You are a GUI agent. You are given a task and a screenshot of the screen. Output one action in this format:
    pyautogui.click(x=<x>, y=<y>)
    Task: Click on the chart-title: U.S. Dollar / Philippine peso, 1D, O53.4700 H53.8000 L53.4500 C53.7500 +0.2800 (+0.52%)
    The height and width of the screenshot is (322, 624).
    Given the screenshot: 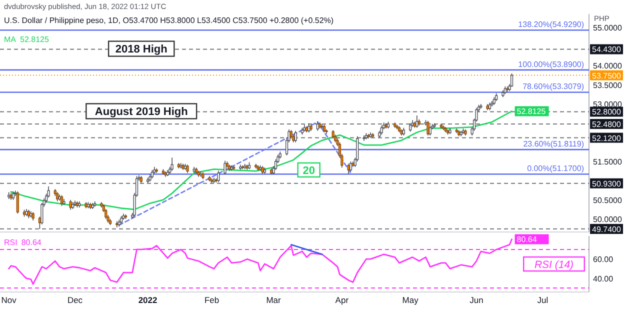 What is the action you would take?
    pyautogui.click(x=169, y=20)
    